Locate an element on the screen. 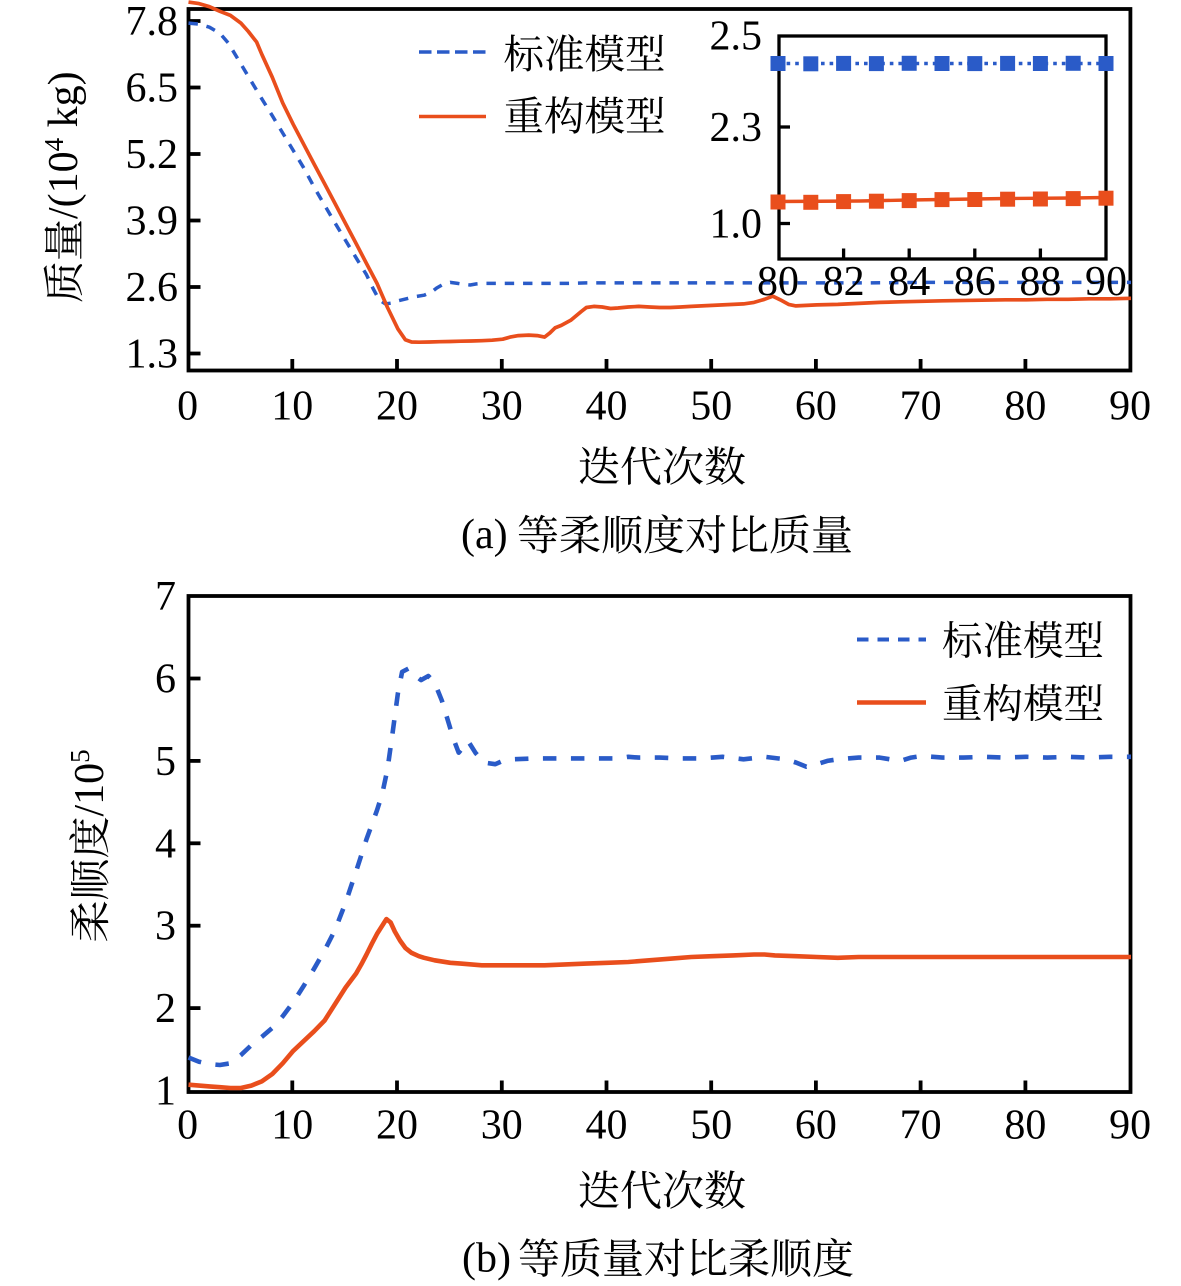  svg-text: 2 is located at coordinates (165, 1009).